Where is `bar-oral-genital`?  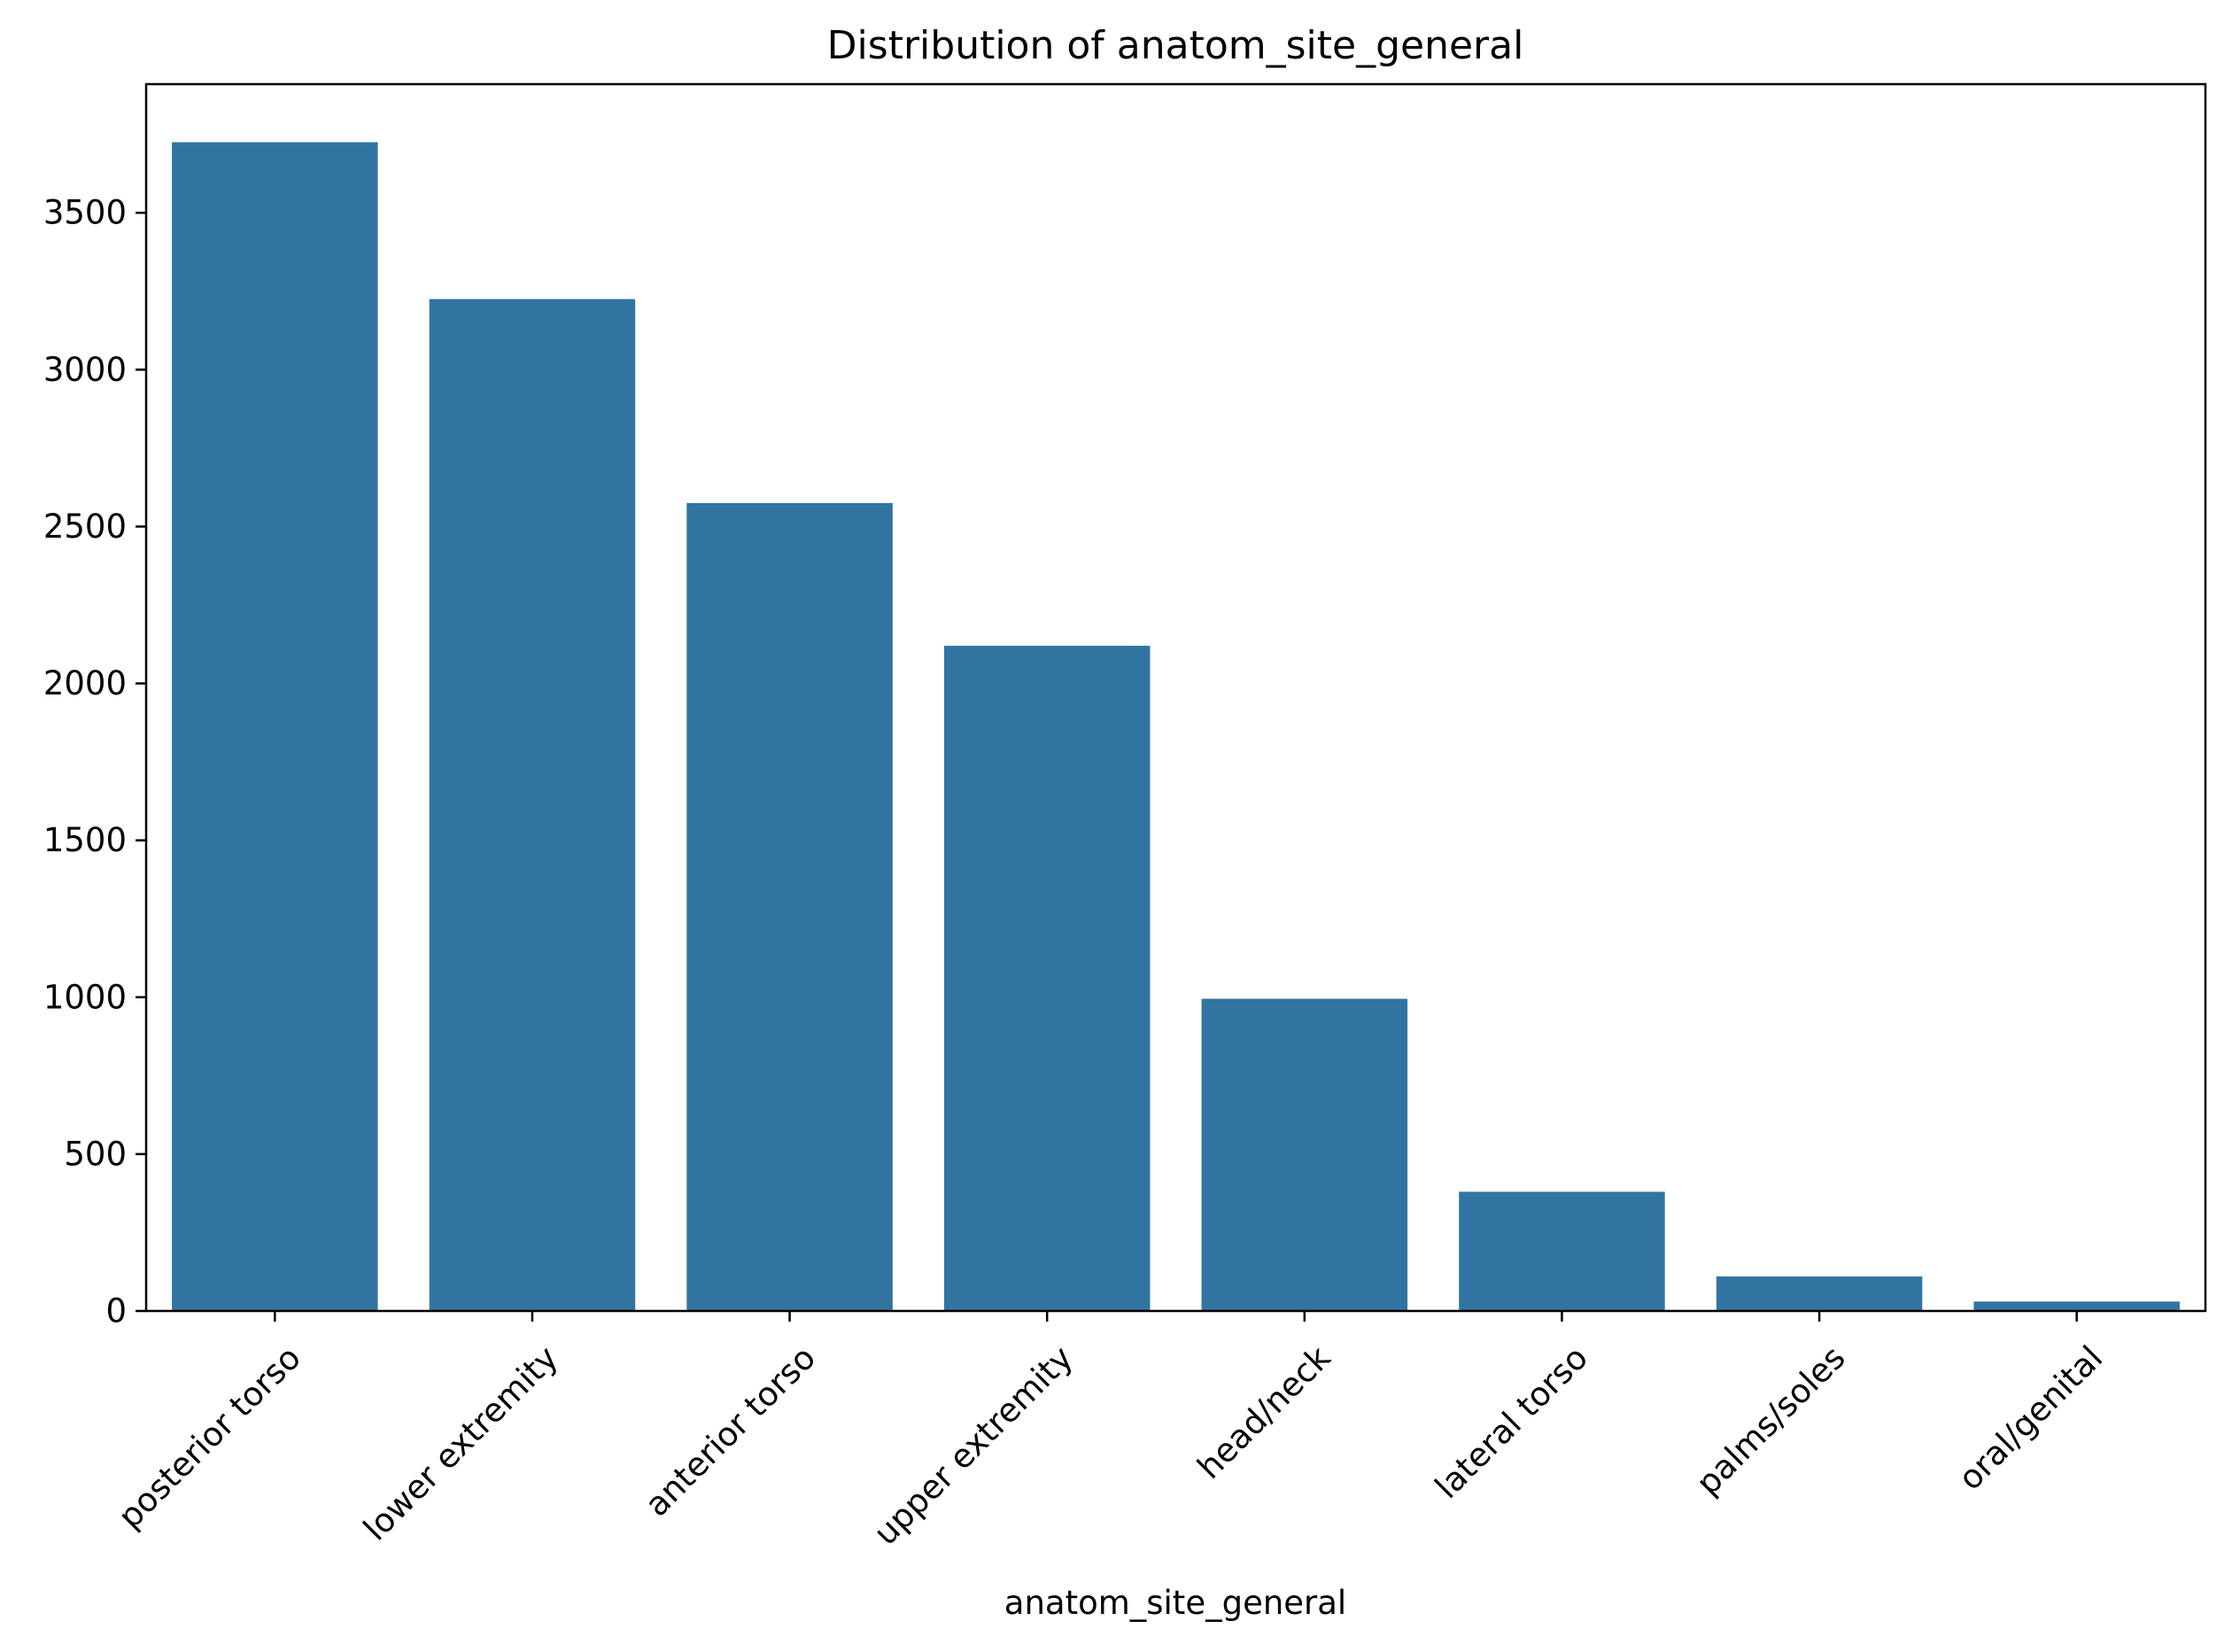 bar-oral-genital is located at coordinates (2076, 1306).